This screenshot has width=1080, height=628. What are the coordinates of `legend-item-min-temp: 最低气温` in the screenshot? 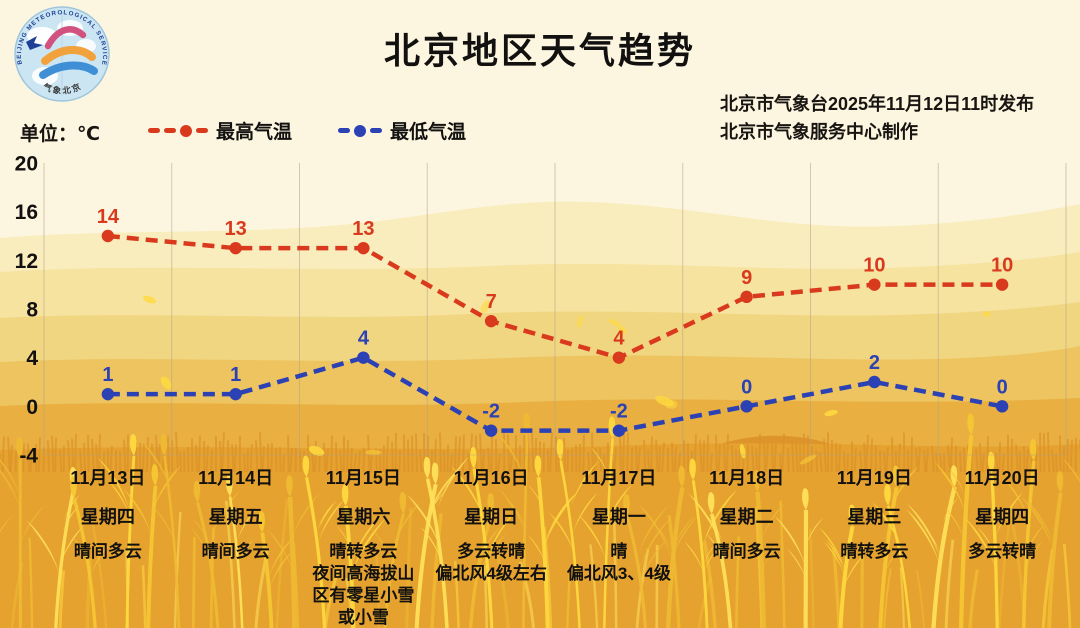 It's located at (402, 130).